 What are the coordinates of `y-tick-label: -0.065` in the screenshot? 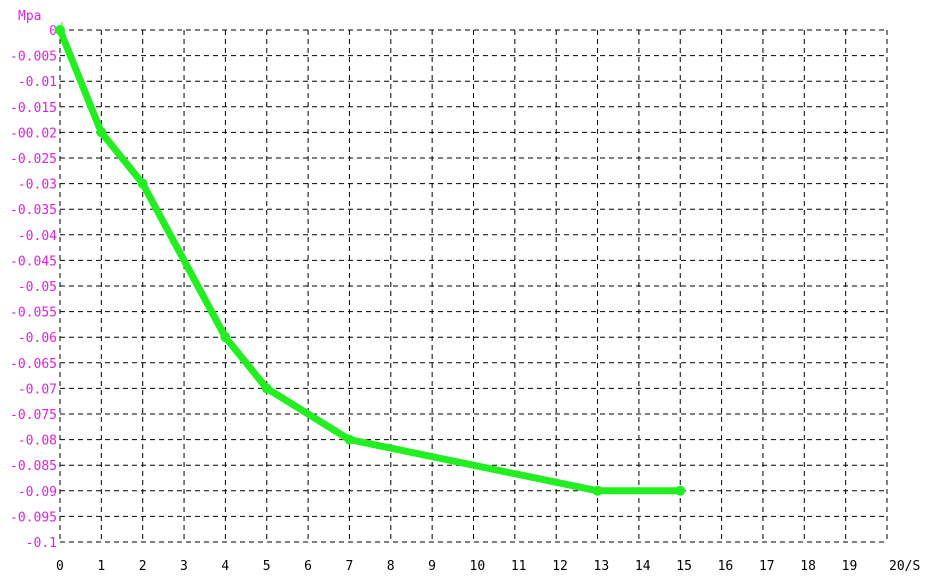 It's located at (33, 364).